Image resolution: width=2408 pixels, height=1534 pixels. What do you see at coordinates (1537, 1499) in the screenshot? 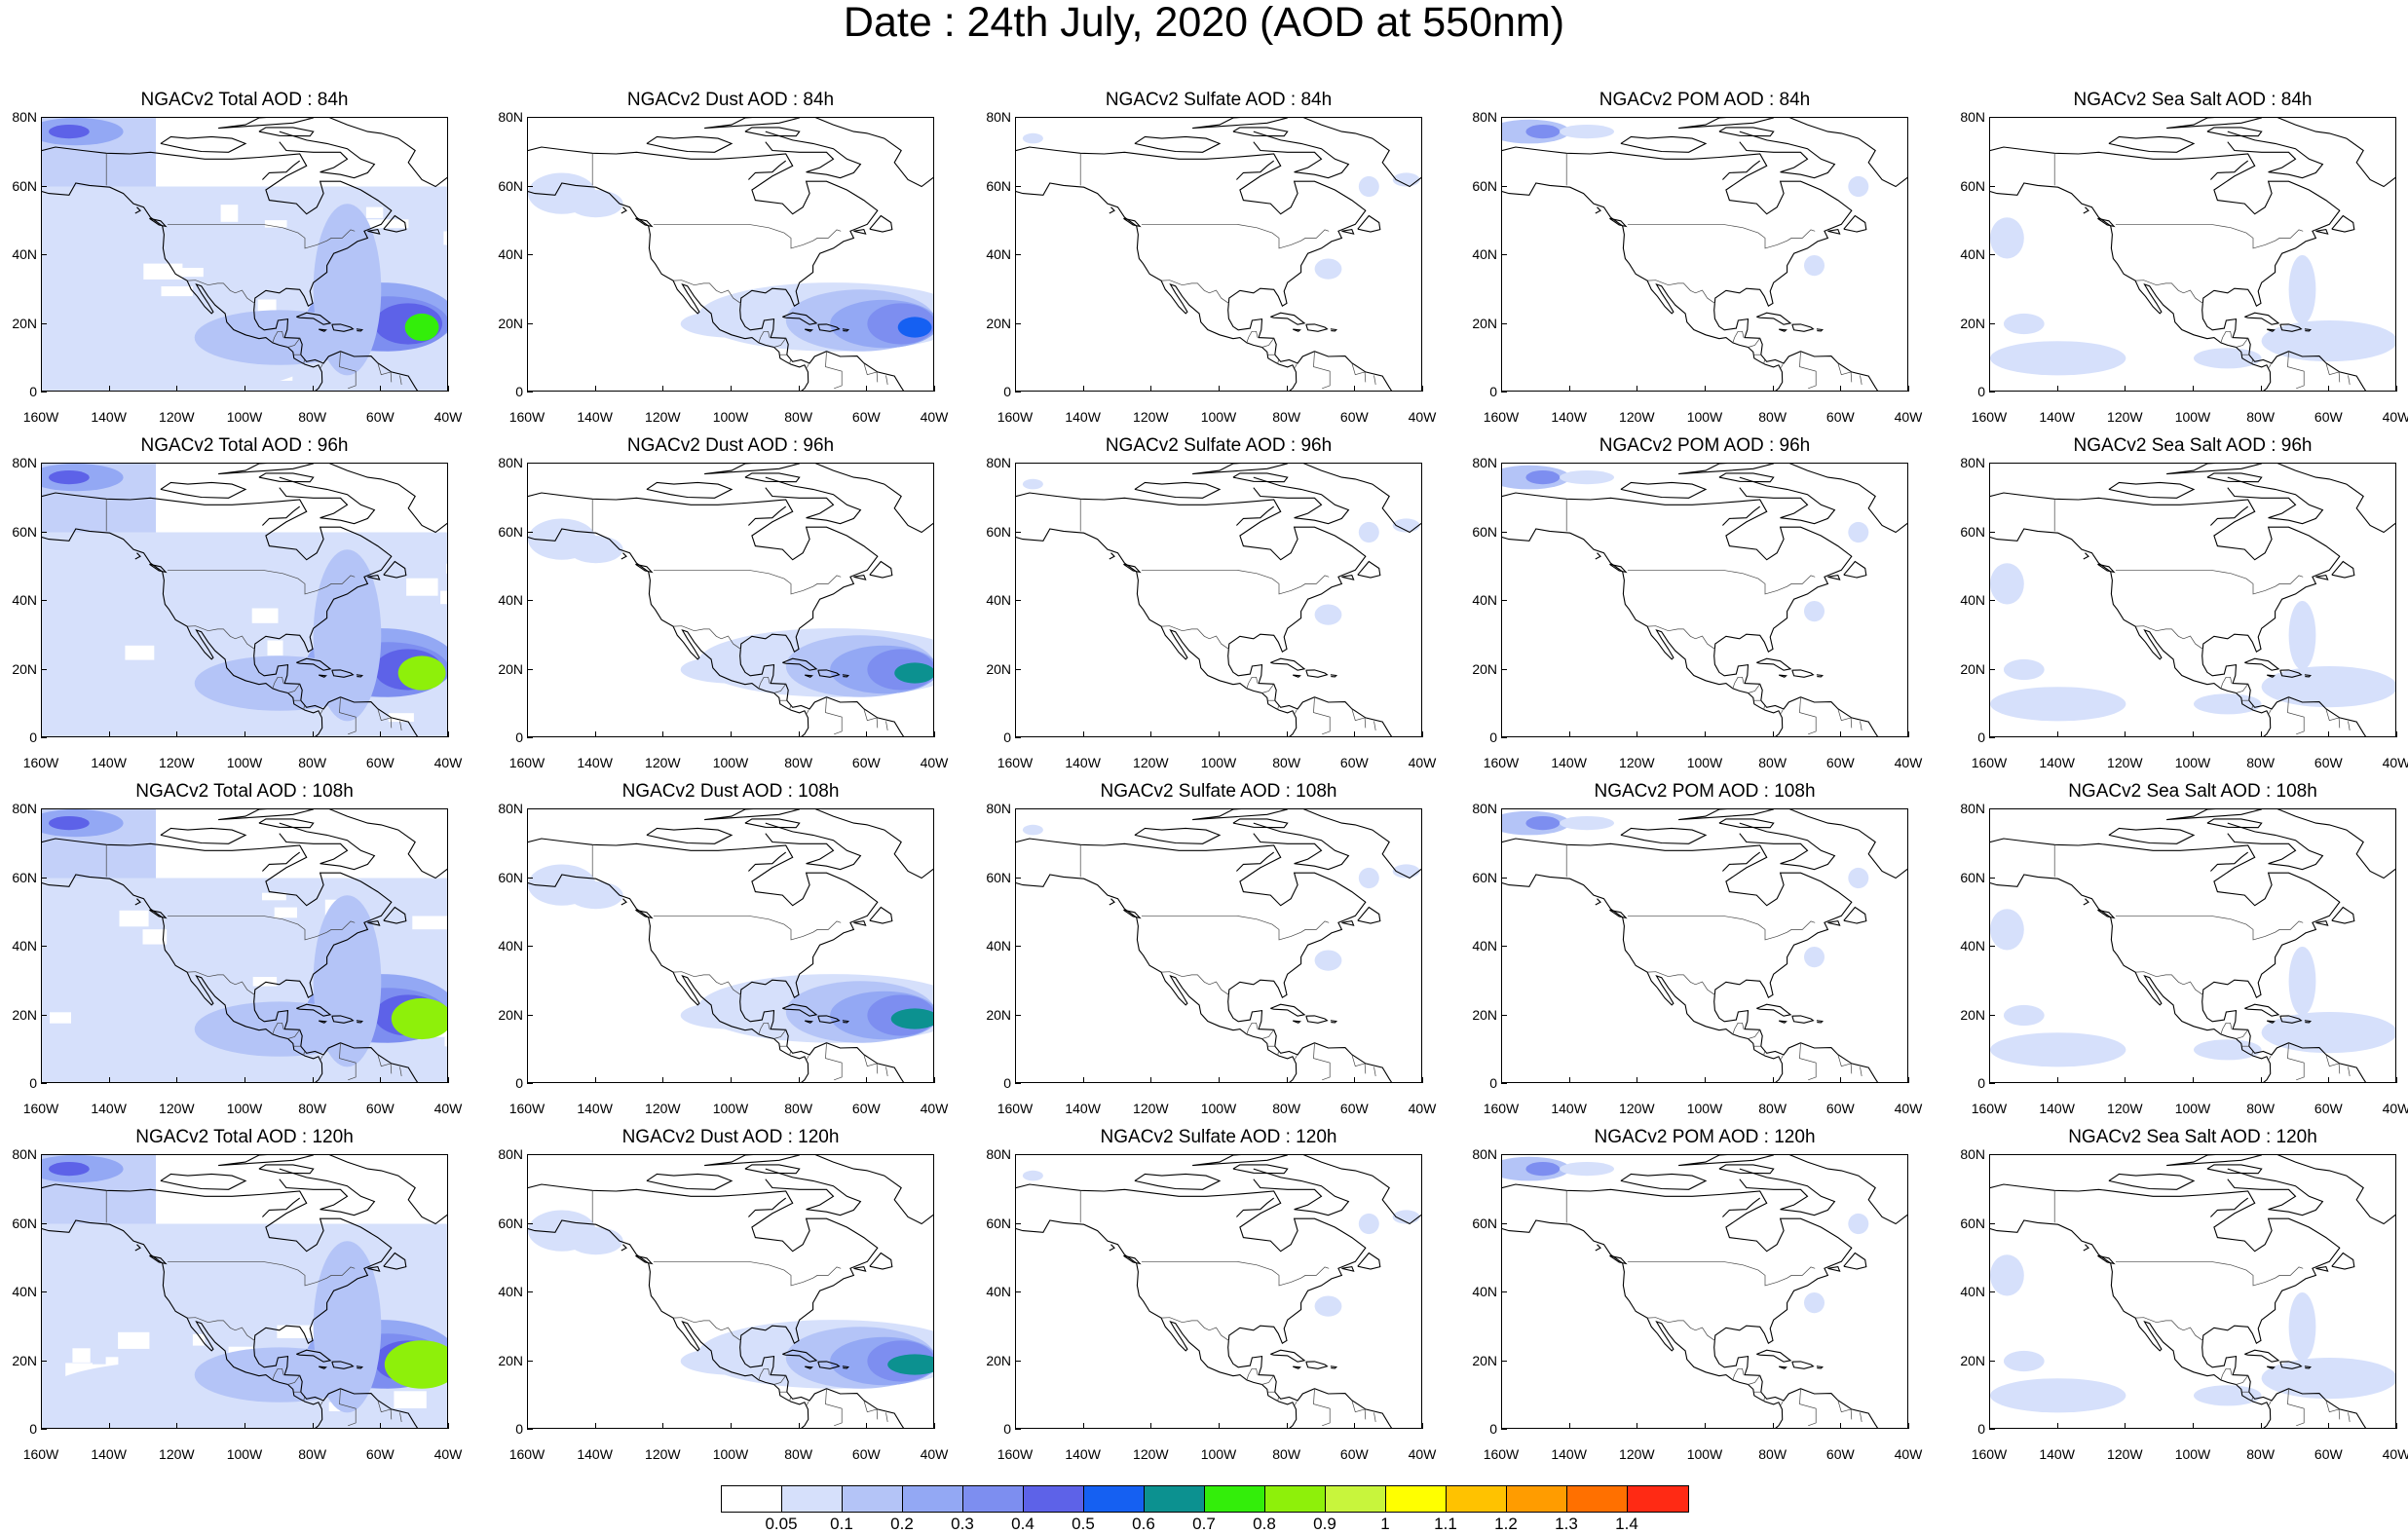
I see `colorbar-swatch` at bounding box center [1537, 1499].